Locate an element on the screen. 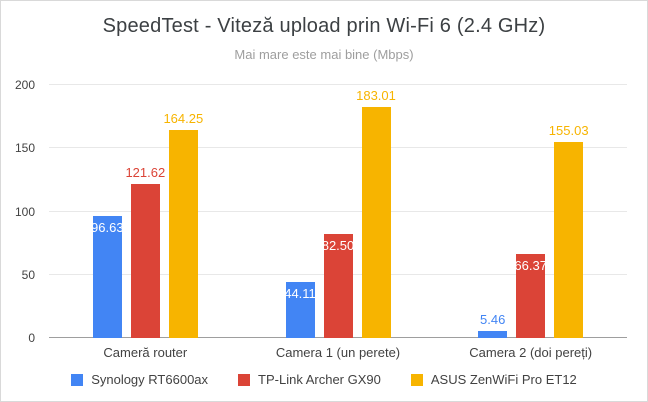 This screenshot has height=402, width=648. category-label: Camera 1 (un perete) is located at coordinates (338, 352).